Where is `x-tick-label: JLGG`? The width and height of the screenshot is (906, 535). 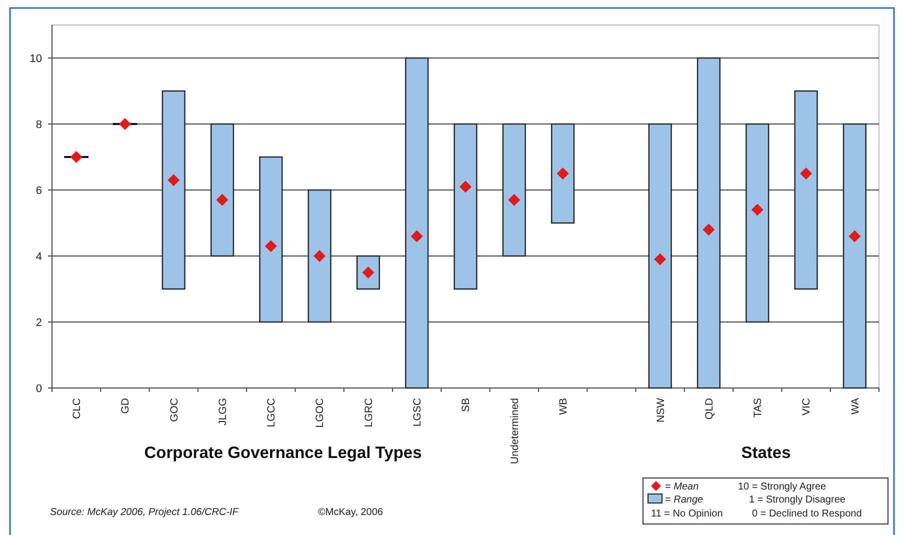 x-tick-label: JLGG is located at coordinates (222, 412).